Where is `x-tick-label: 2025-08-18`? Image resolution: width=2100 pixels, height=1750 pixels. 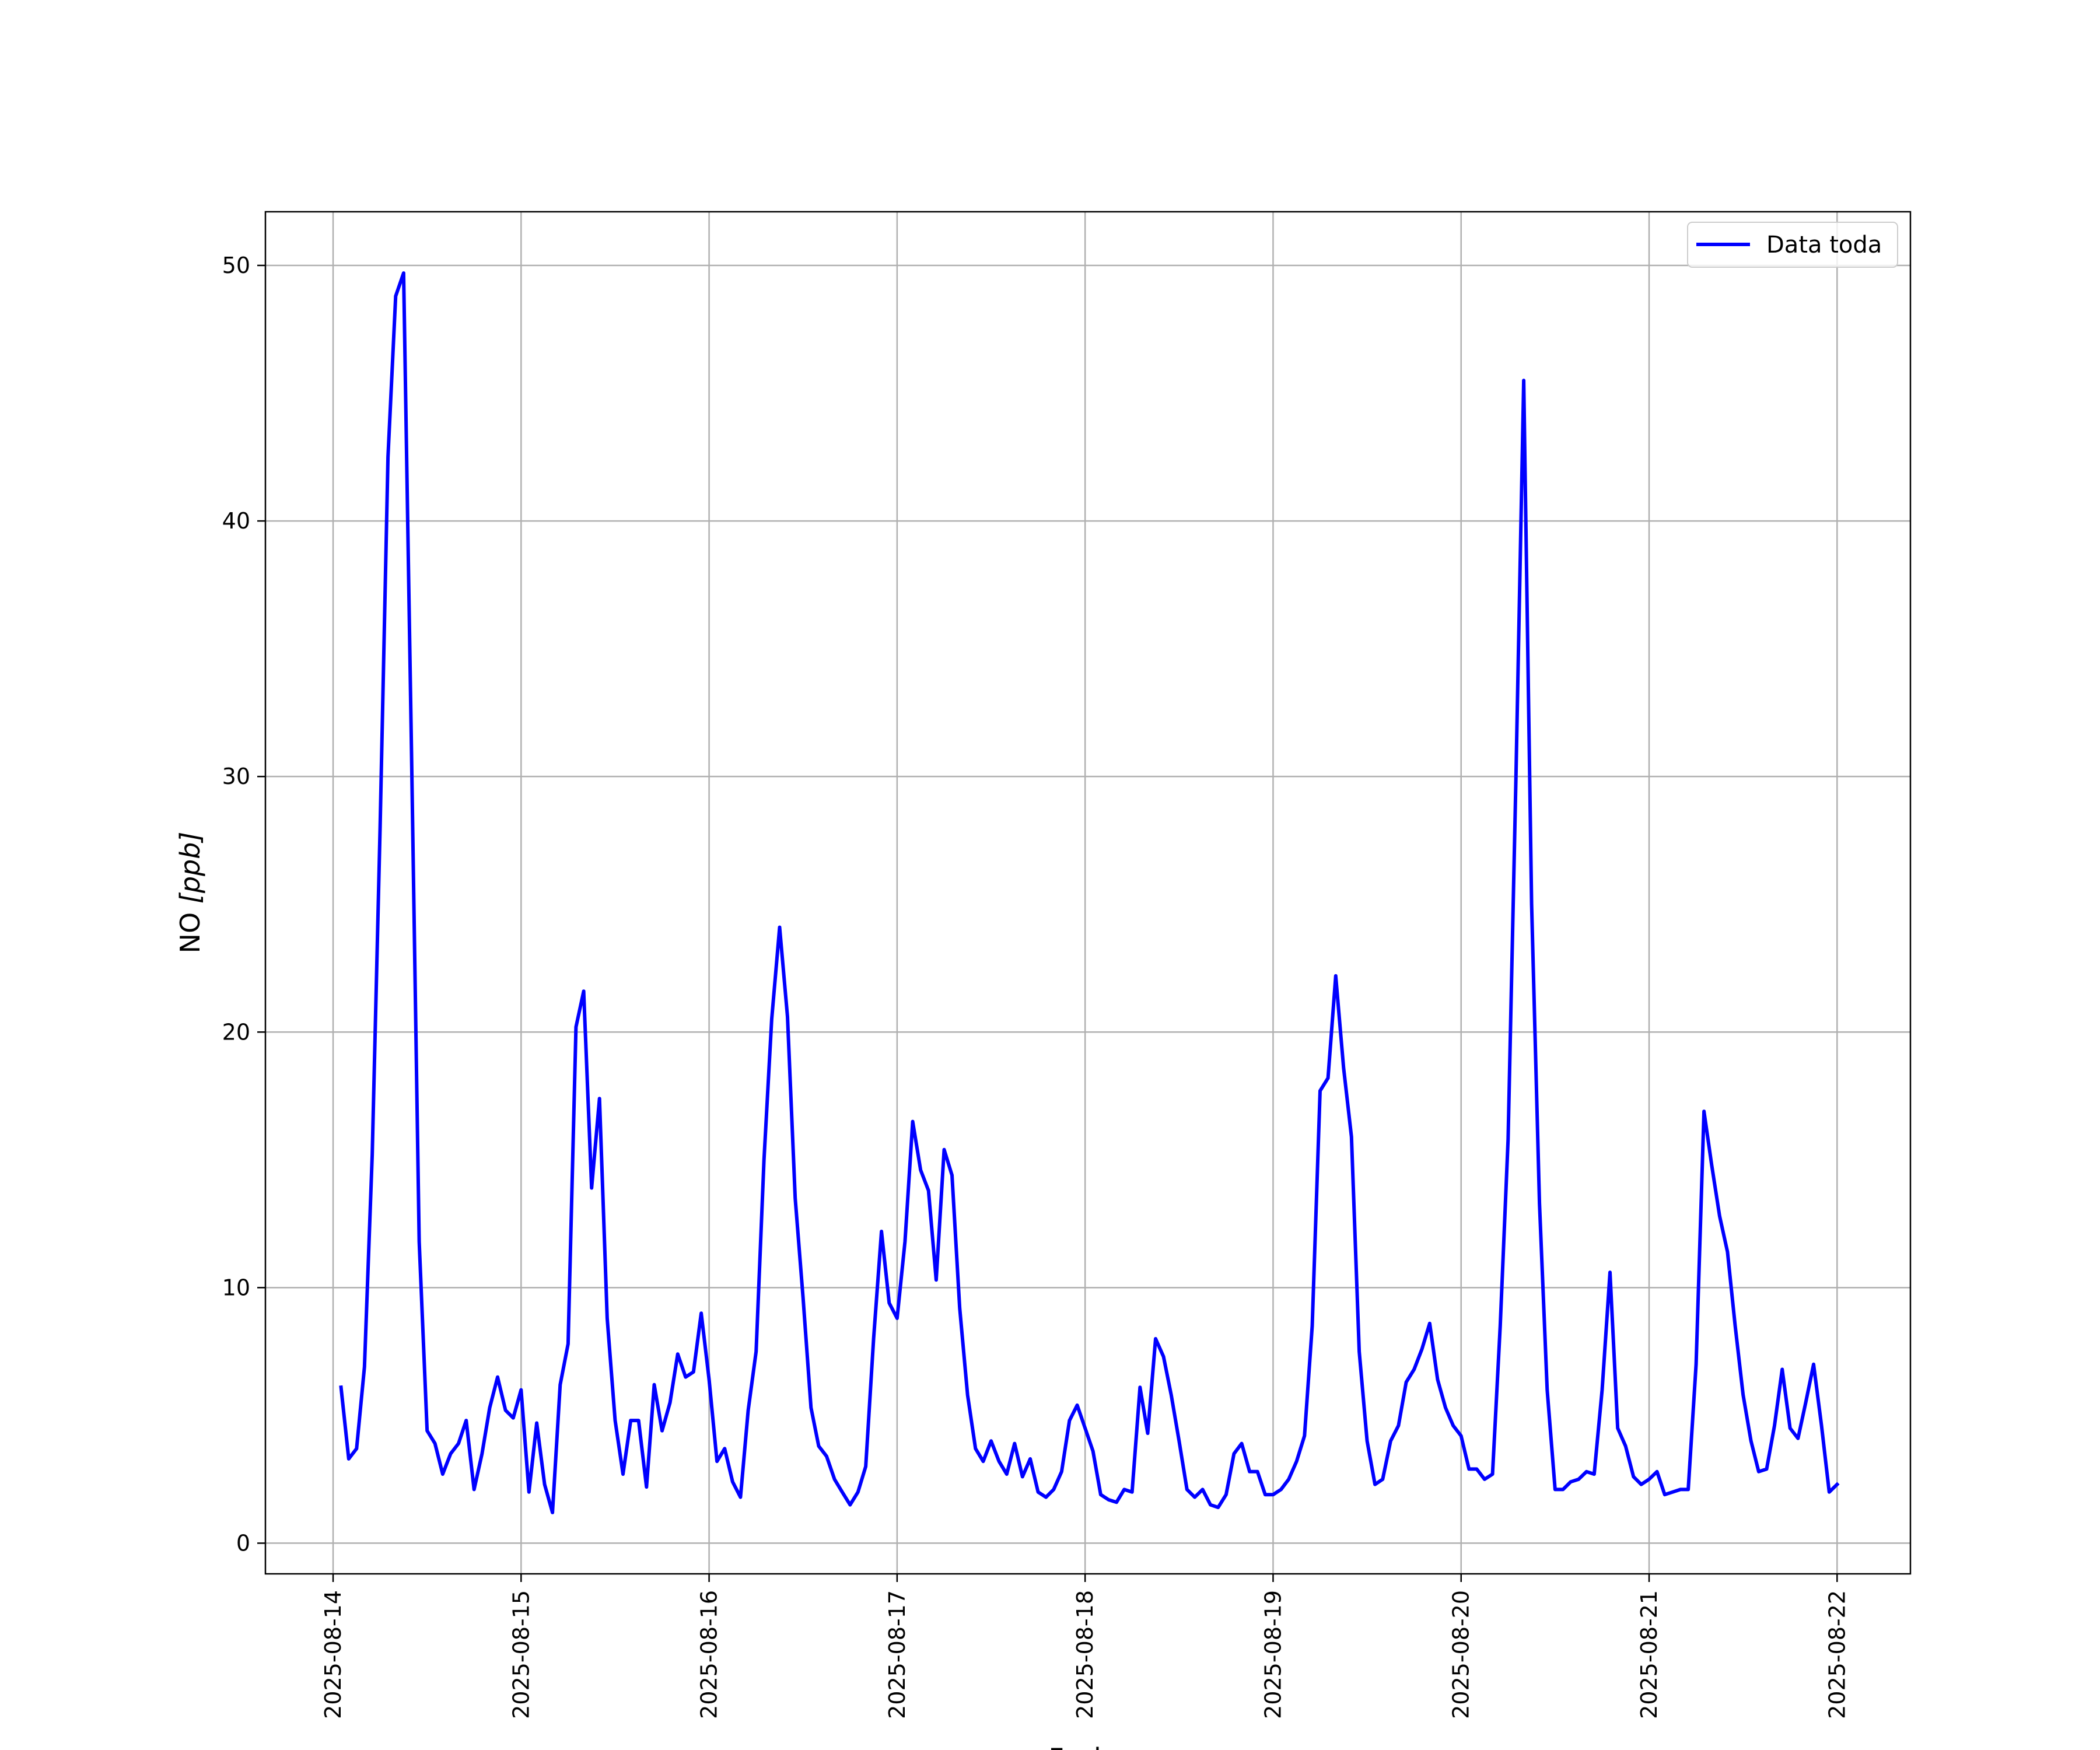 x-tick-label: 2025-08-18 is located at coordinates (1085, 1654).